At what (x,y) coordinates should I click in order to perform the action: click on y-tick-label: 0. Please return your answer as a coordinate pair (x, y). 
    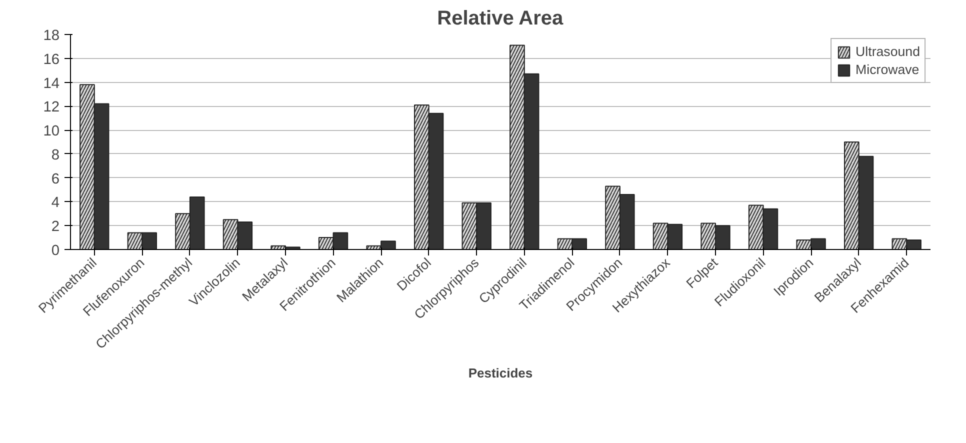
    Looking at the image, I should click on (55, 251).